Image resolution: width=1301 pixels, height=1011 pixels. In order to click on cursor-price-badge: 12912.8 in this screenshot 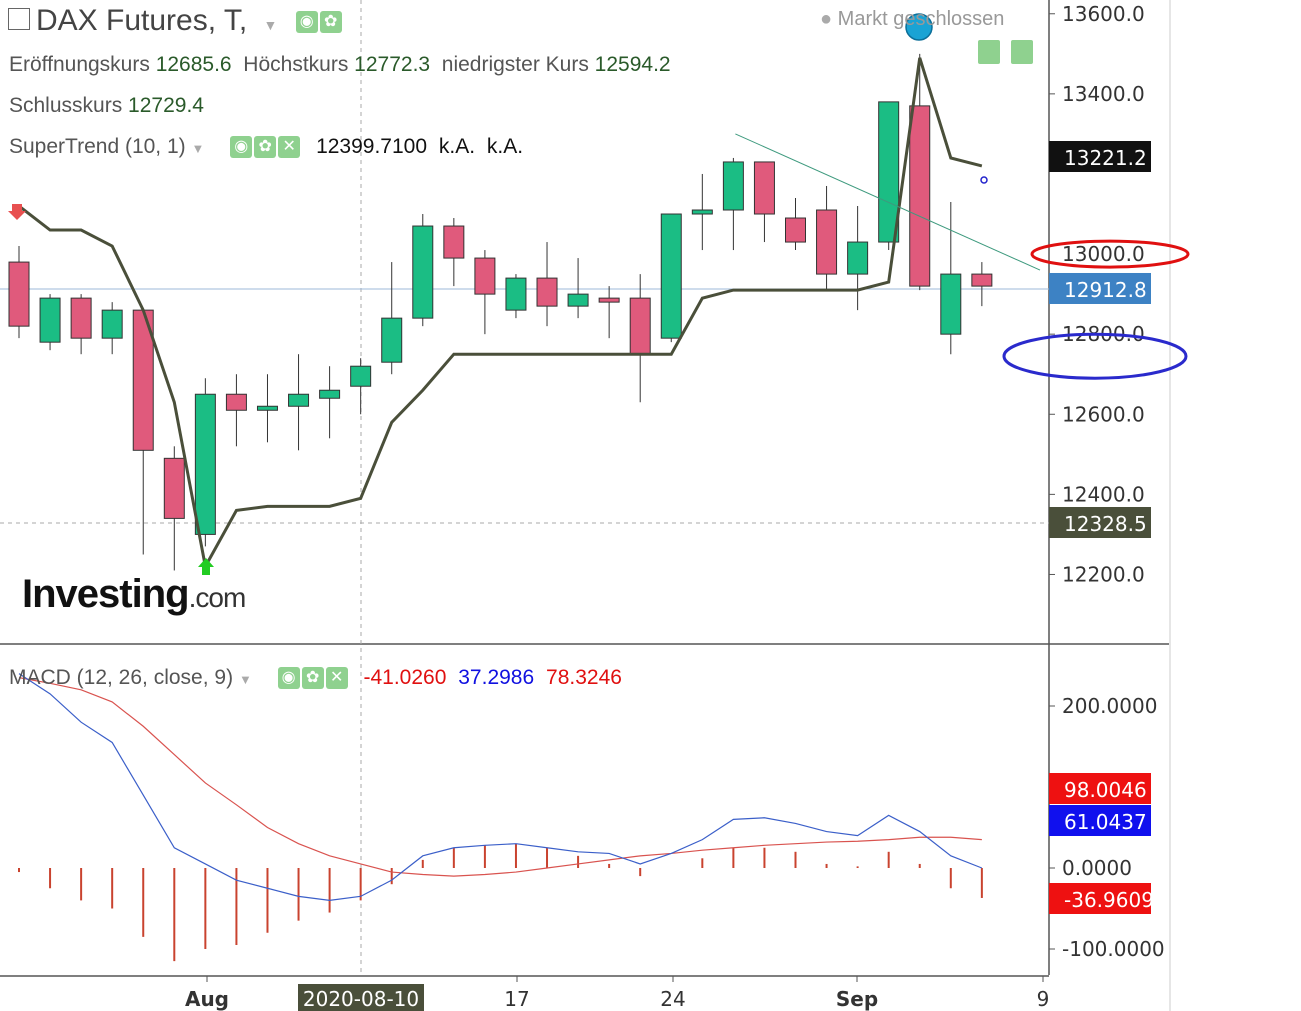, I will do `click(1105, 290)`.